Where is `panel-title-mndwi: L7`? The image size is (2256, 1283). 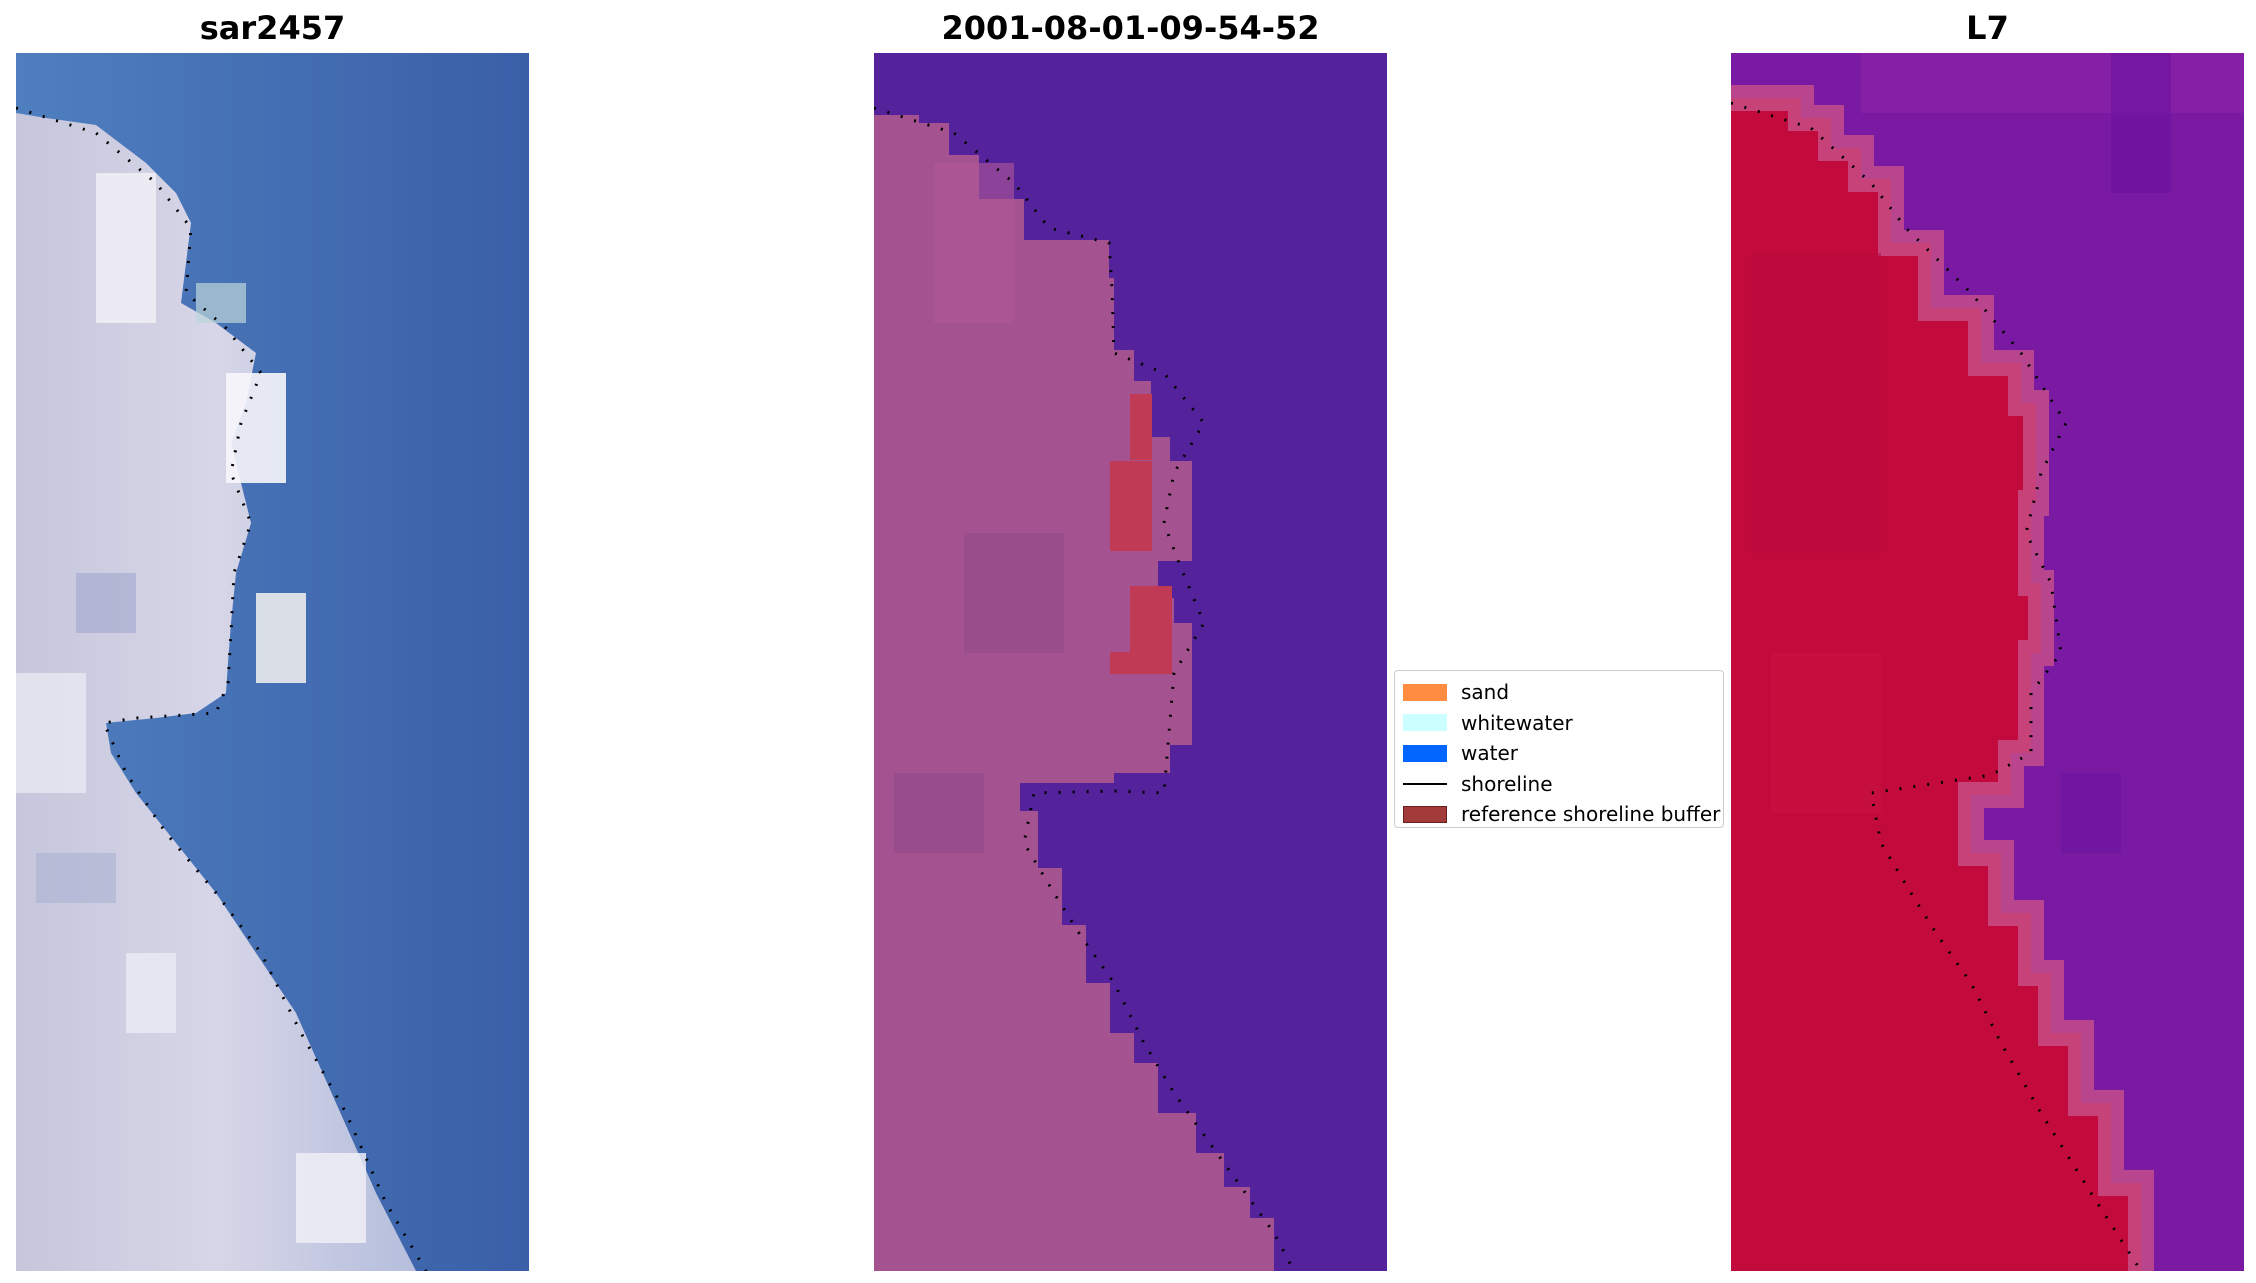 panel-title-mndwi: L7 is located at coordinates (1987, 28).